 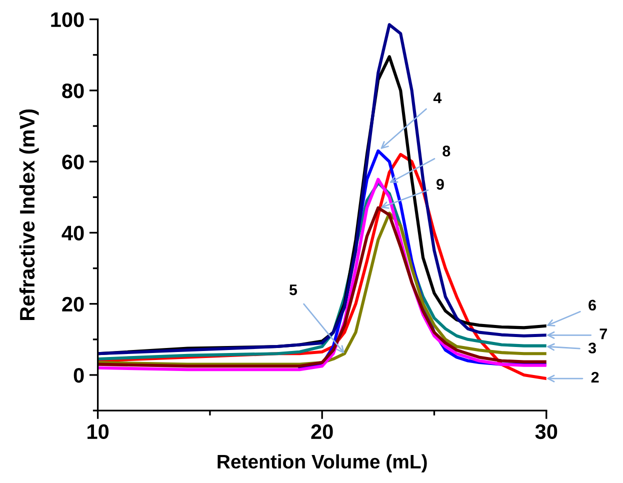 What do you see at coordinates (67, 20) in the screenshot?
I see `y-tick-label: 100` at bounding box center [67, 20].